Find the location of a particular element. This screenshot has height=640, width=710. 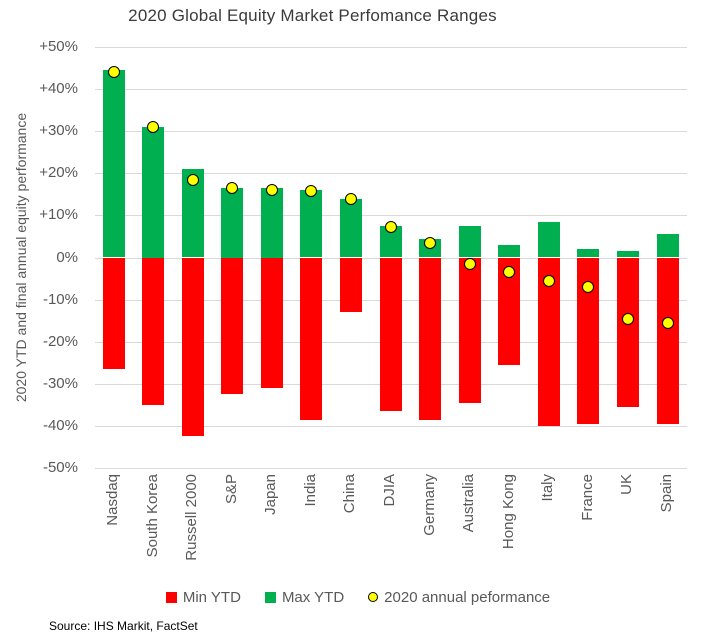

legend-label-annual: 2020 annual peformance is located at coordinates (467, 597).